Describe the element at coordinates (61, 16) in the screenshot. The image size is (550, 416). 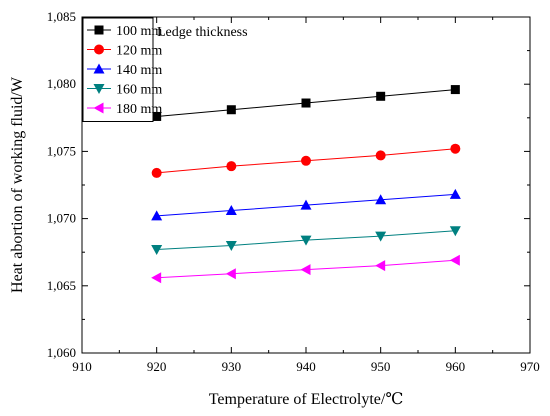
I see `y-tick-label: 1,085` at that location.